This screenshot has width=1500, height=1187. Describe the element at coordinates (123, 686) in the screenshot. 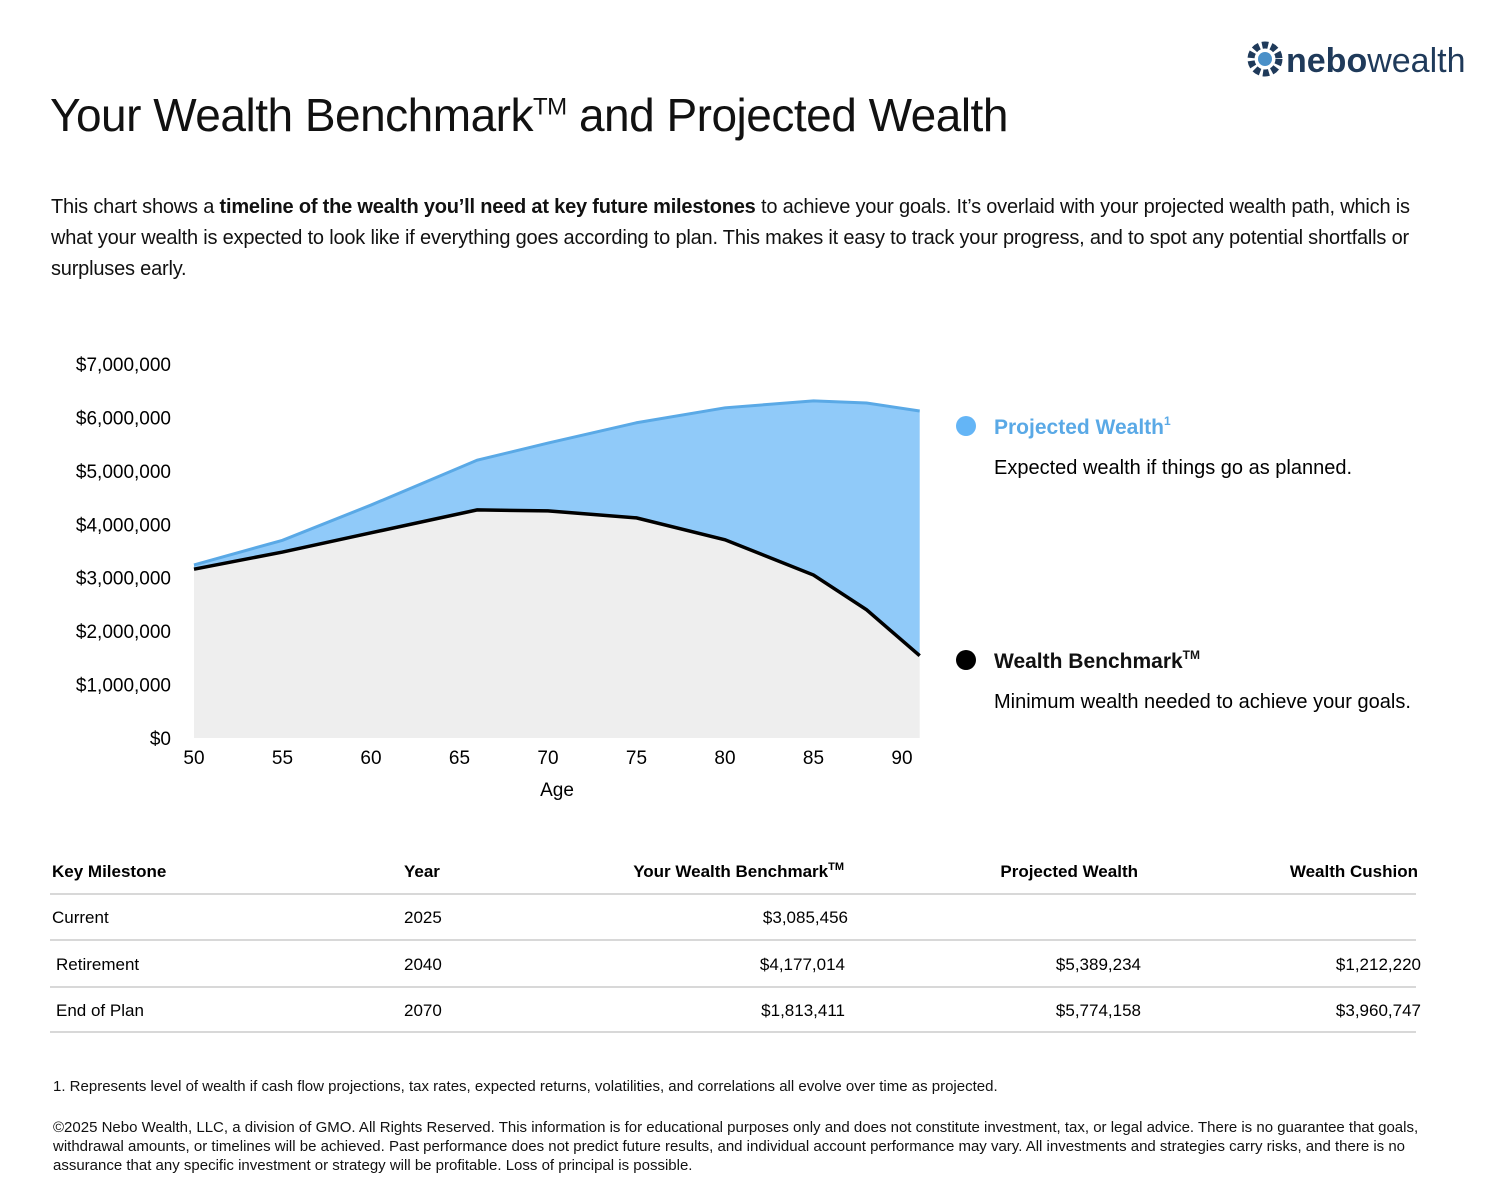

I see `y-tick-label: $1,000,000` at that location.